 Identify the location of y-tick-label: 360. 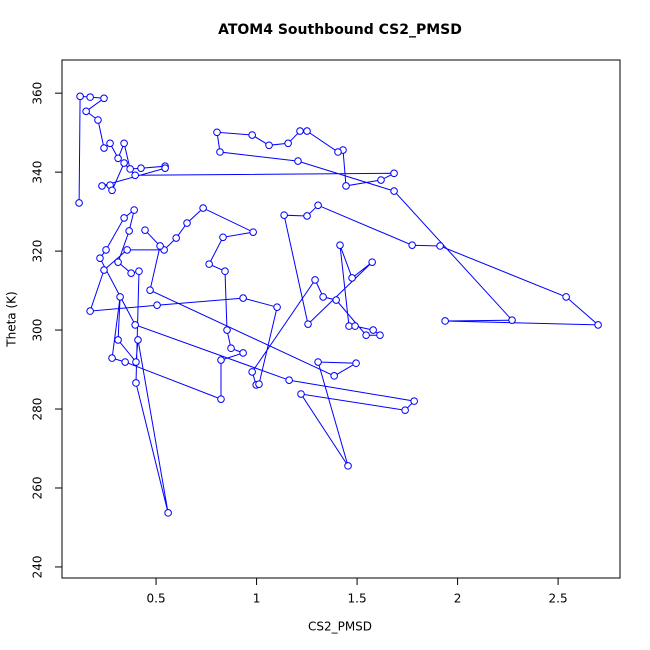
(38, 93).